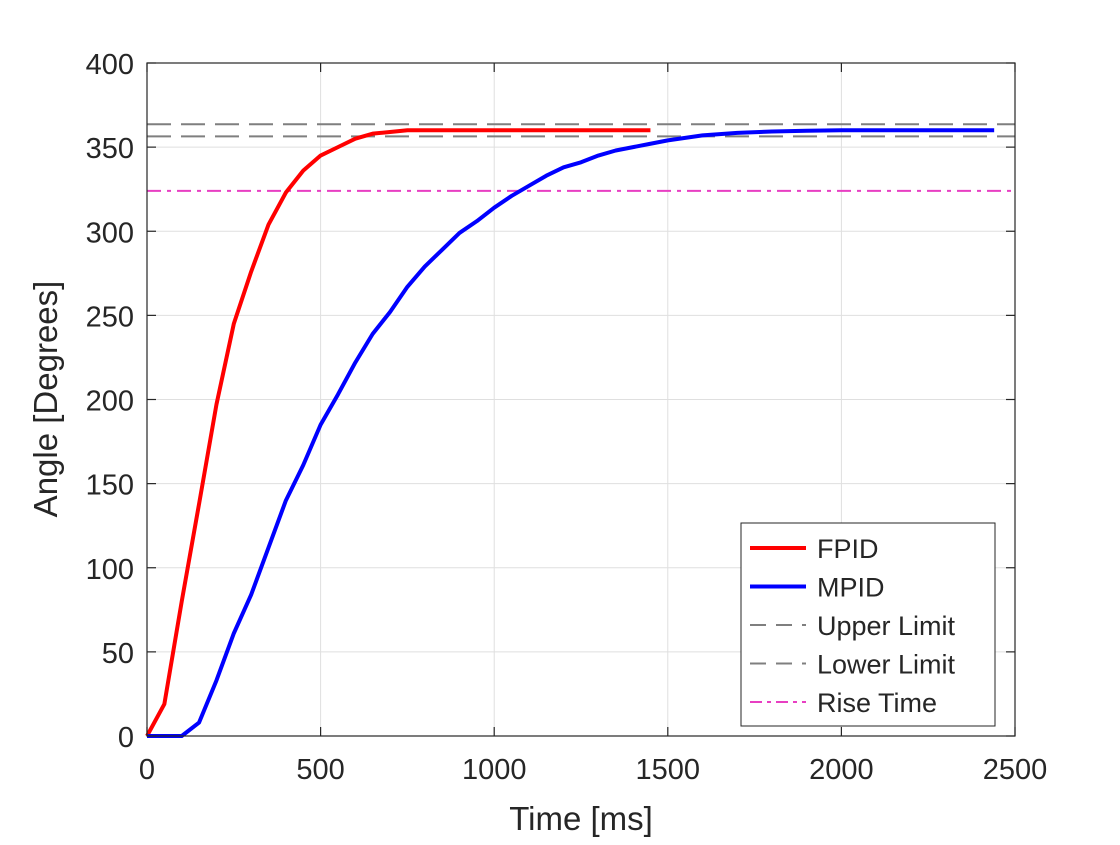  What do you see at coordinates (877, 703) in the screenshot?
I see `legend-label: Rise Time` at bounding box center [877, 703].